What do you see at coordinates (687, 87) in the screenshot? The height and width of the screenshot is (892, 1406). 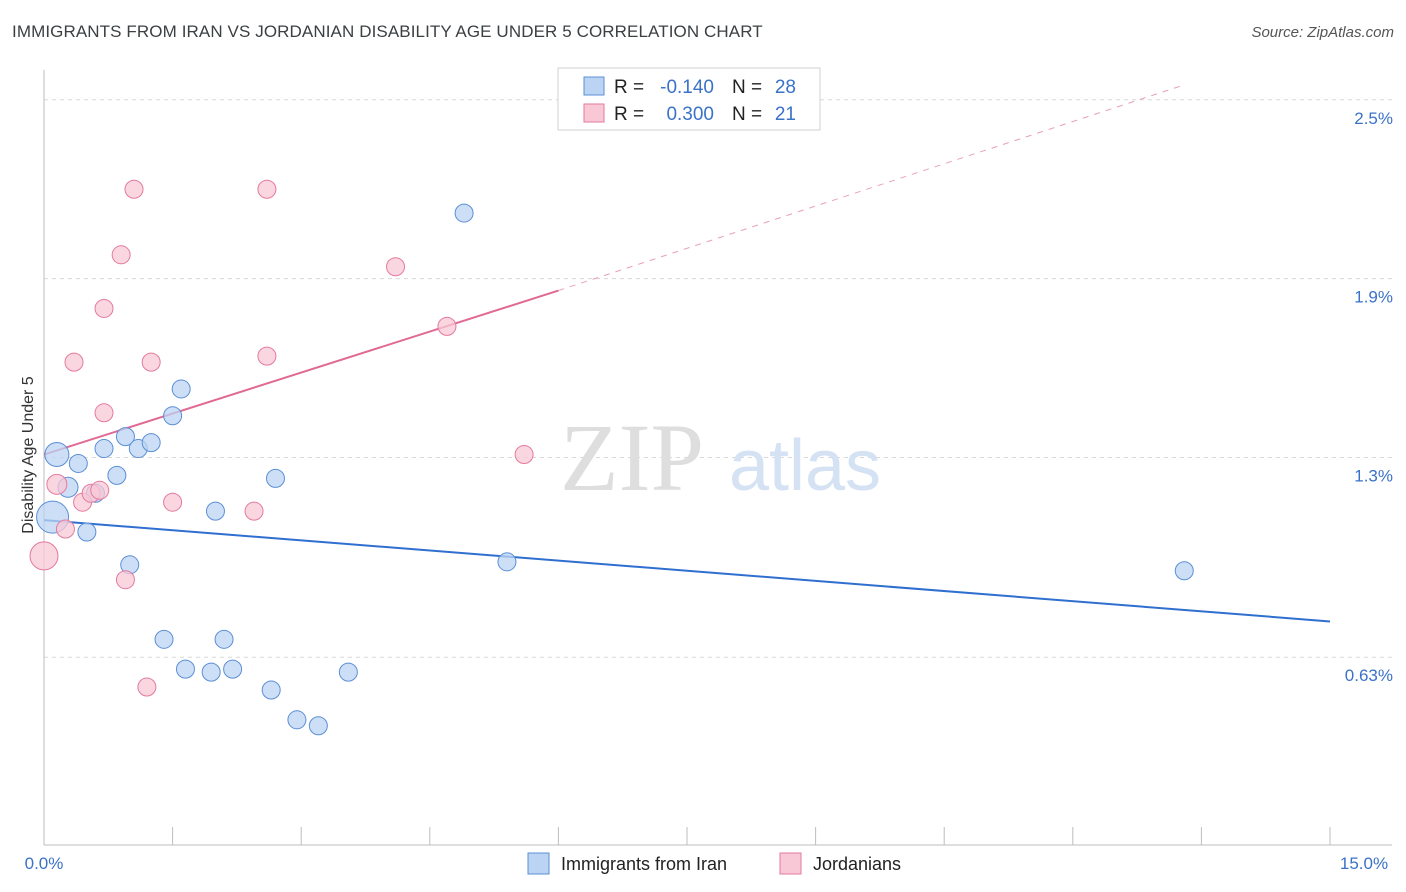 I see `legend-r-value-iran: -0.140` at bounding box center [687, 87].